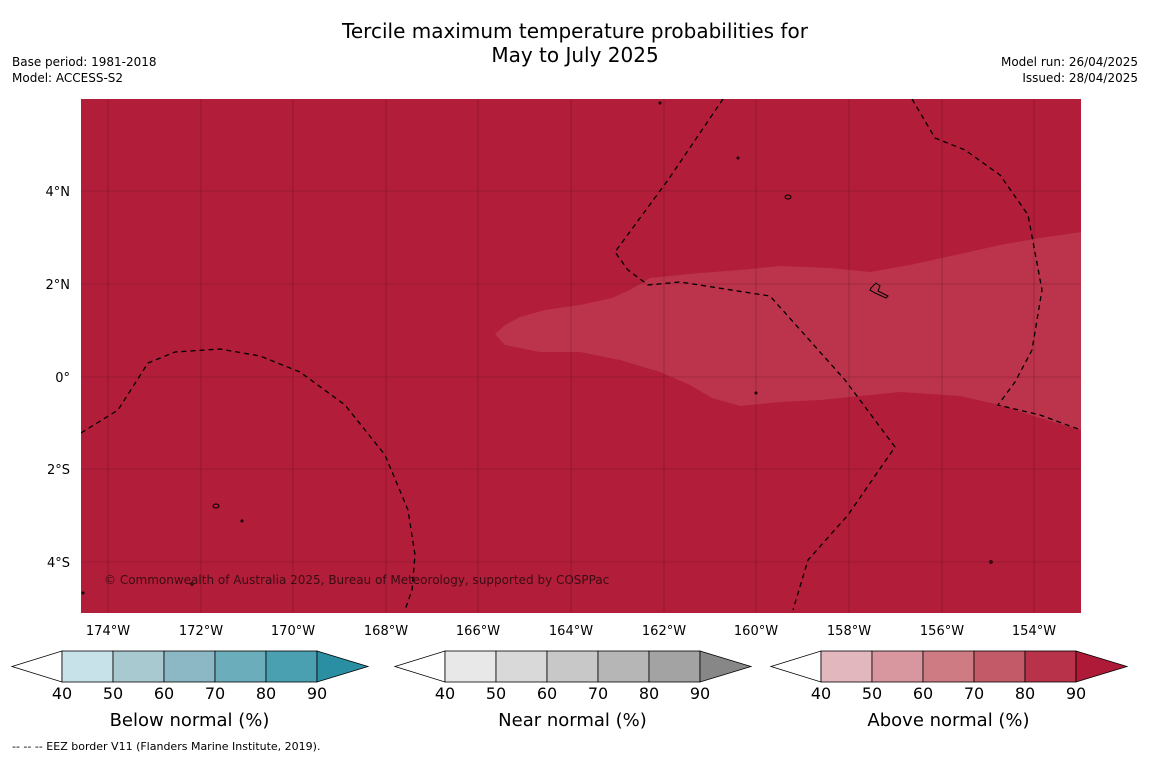 The image size is (1150, 758). Describe the element at coordinates (58, 563) in the screenshot. I see `latitude-label: 4°S` at that location.